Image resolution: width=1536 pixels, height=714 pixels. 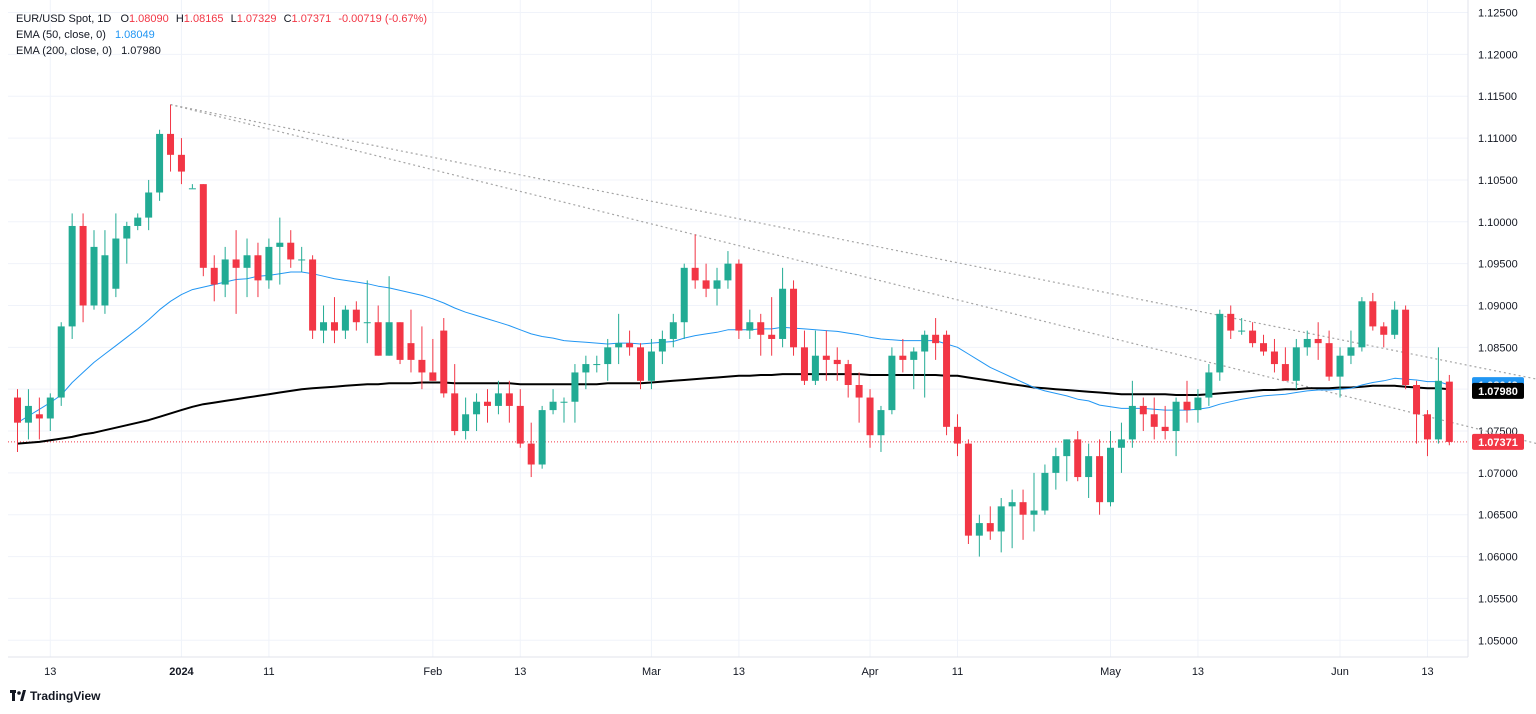 What do you see at coordinates (432, 672) in the screenshot?
I see `time-tick-label: Feb` at bounding box center [432, 672].